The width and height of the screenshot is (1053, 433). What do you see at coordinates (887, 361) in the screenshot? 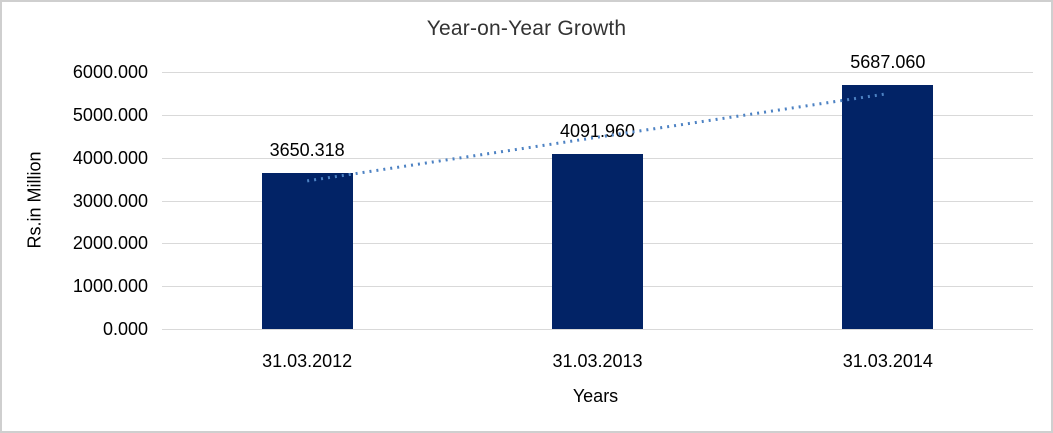
I see `x-category-label: 31.03.2014` at bounding box center [887, 361].